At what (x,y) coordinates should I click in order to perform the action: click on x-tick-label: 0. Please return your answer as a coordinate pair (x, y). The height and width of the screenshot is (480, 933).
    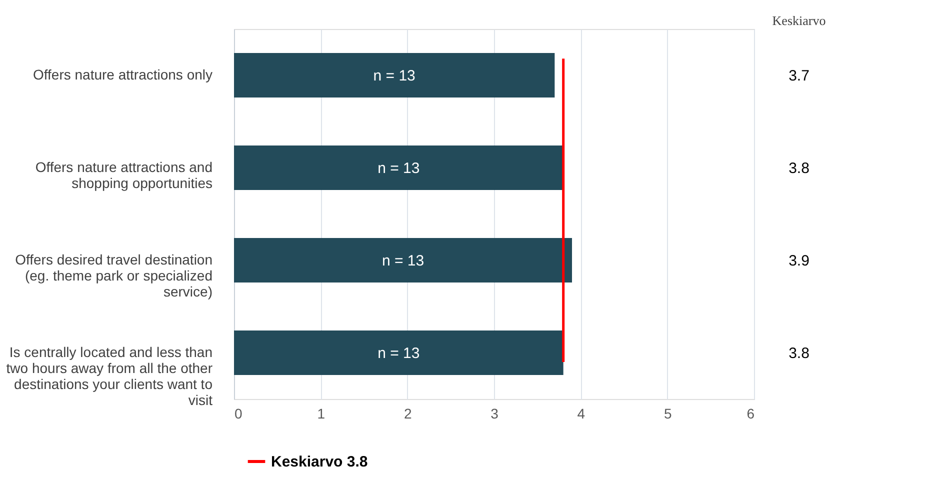
    Looking at the image, I should click on (238, 414).